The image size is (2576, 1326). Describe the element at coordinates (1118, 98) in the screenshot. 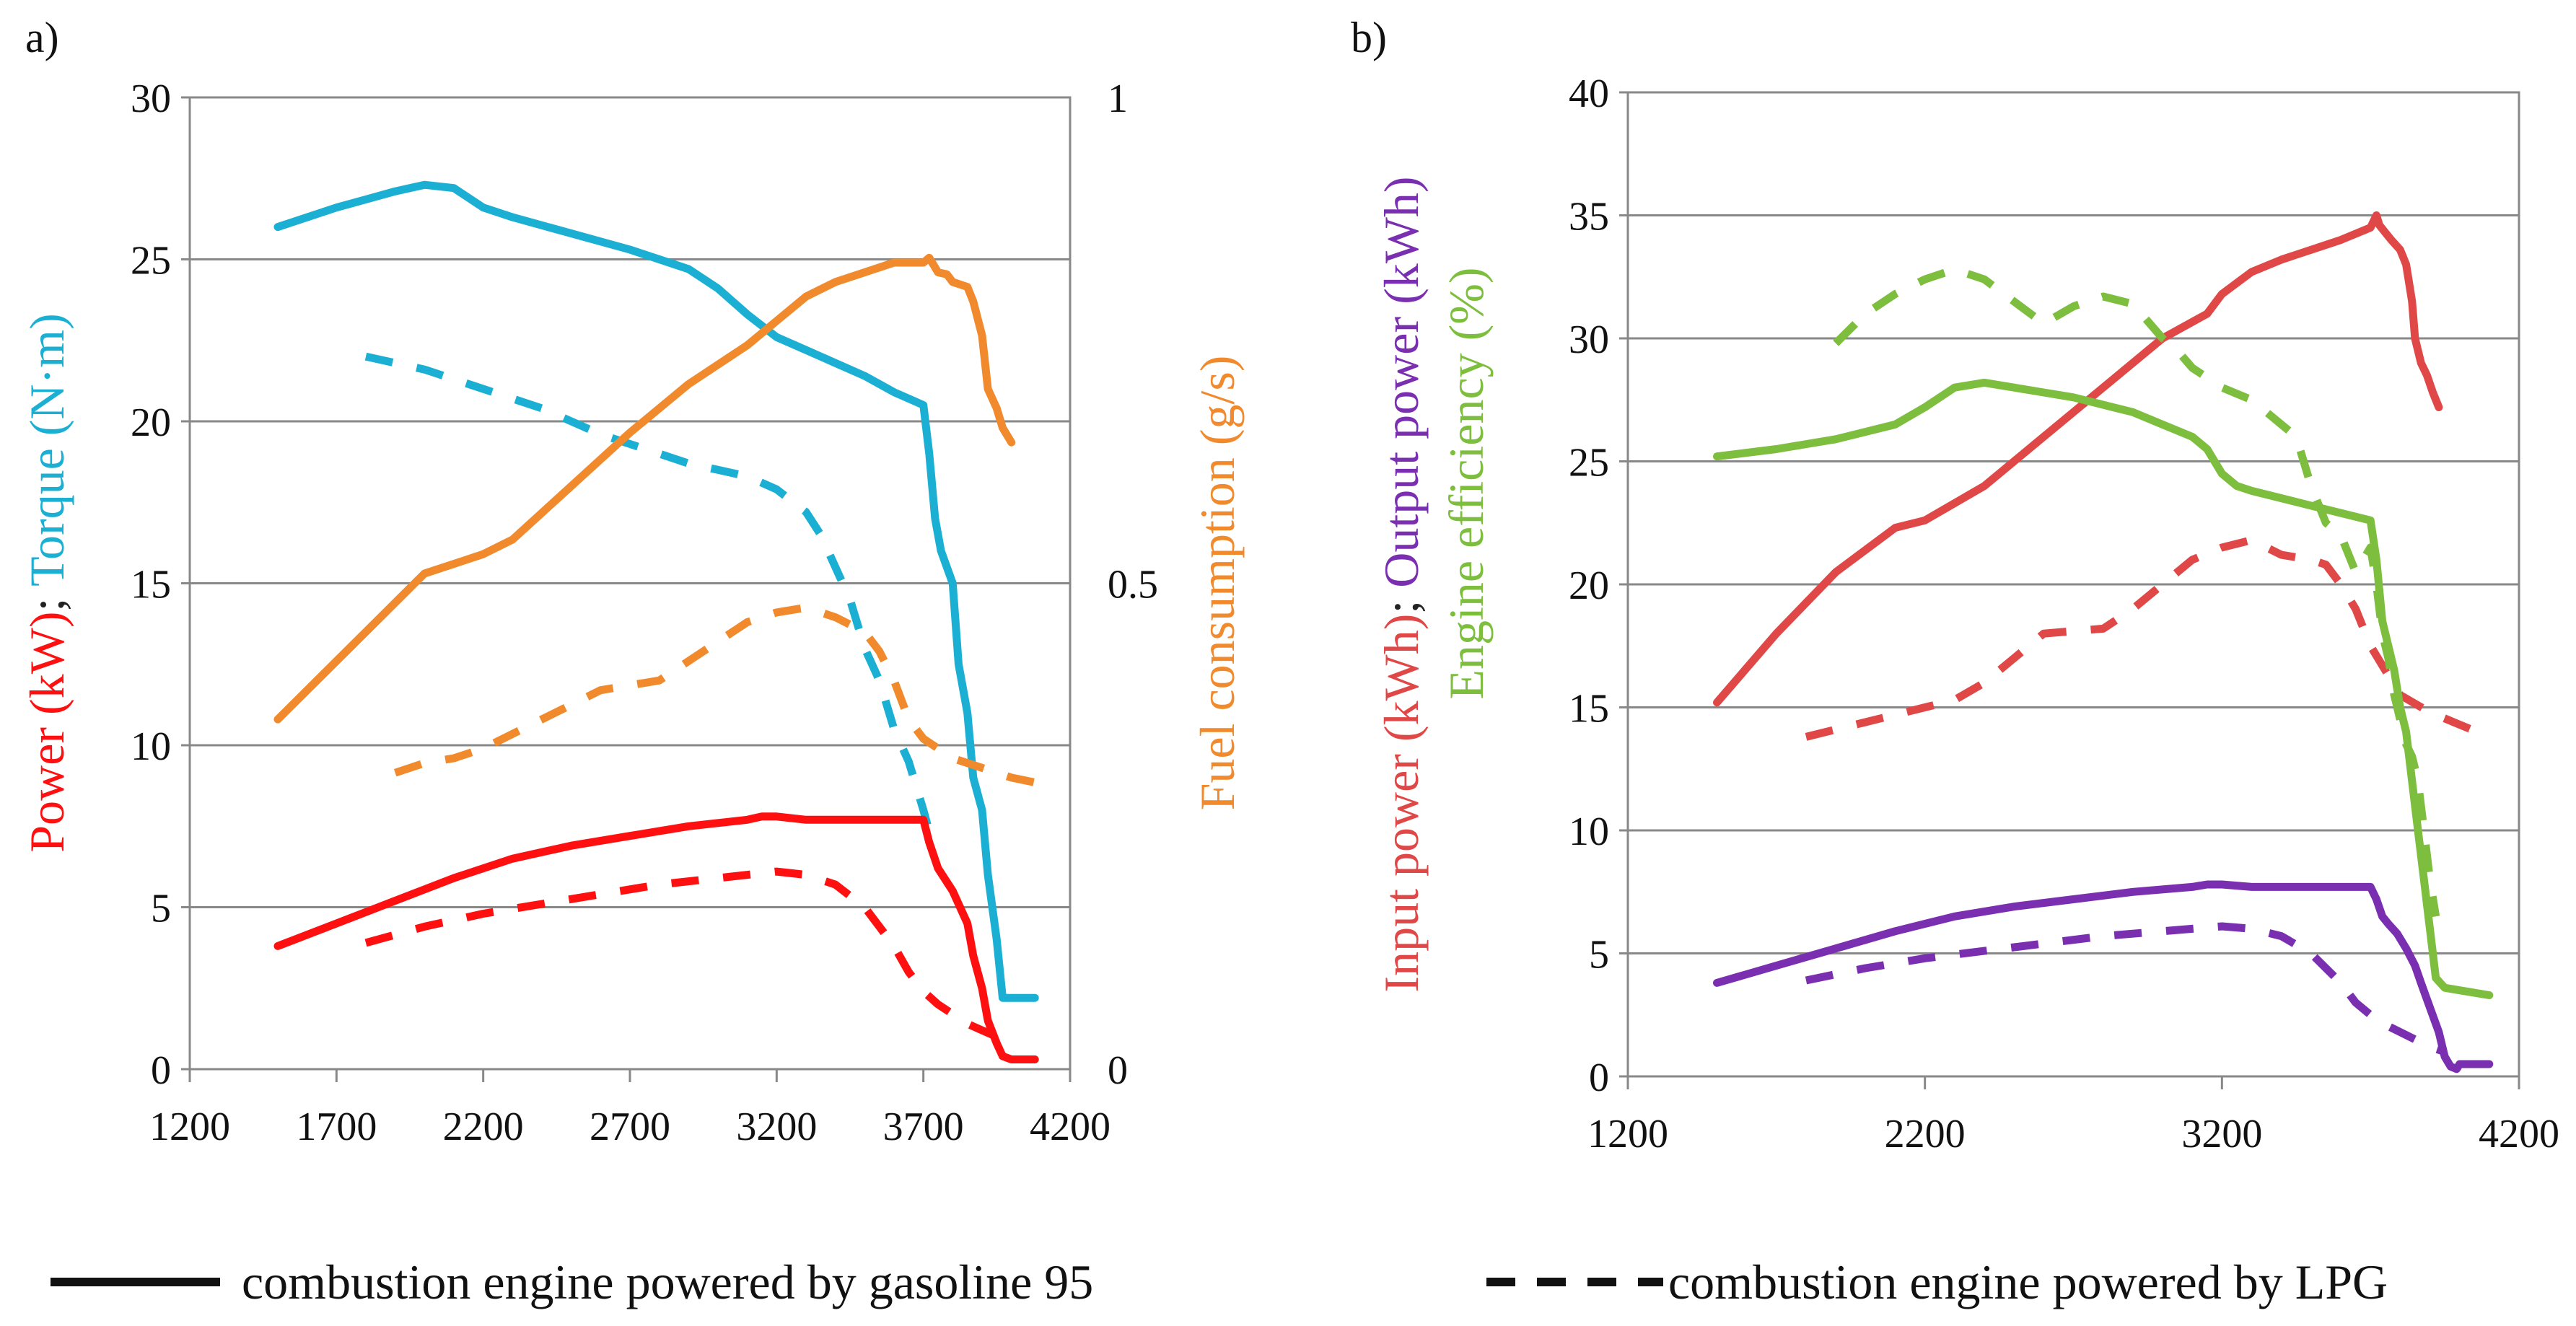

I see `y2-tick-label: 1` at that location.